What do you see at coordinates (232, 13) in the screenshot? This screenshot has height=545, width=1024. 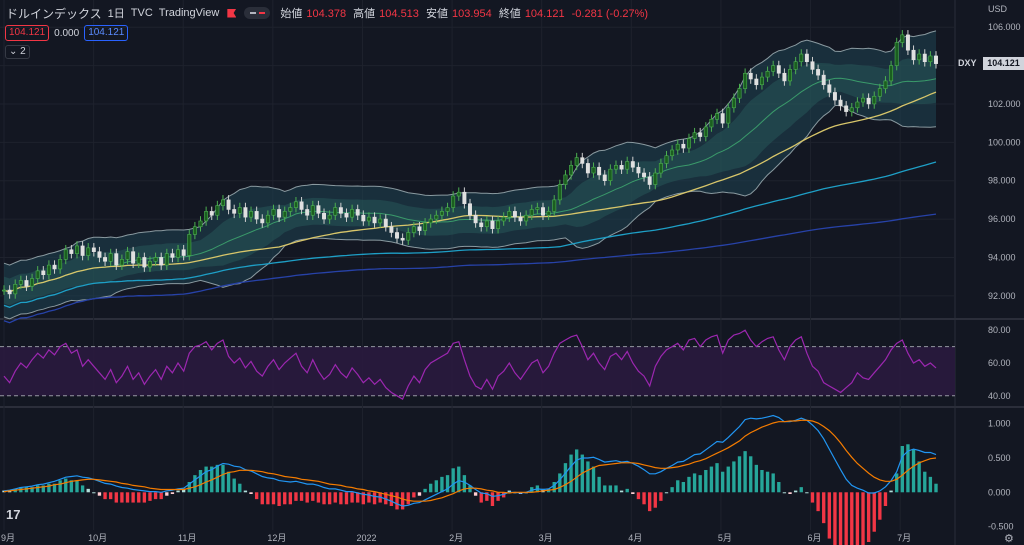 I see `flag-icon` at bounding box center [232, 13].